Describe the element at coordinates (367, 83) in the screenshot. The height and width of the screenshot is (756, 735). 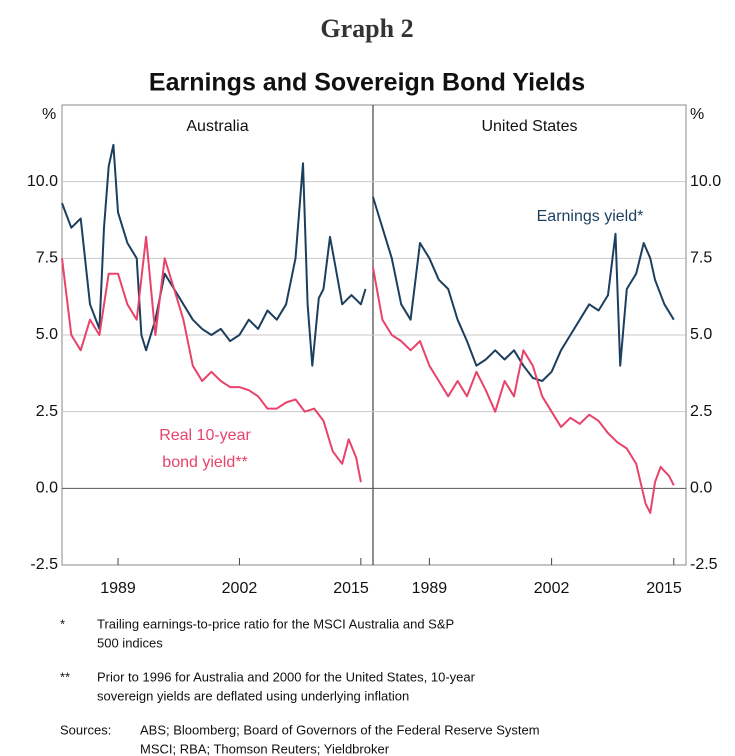
I see `chart-title: Earnings and Sovereign Bond Yields` at that location.